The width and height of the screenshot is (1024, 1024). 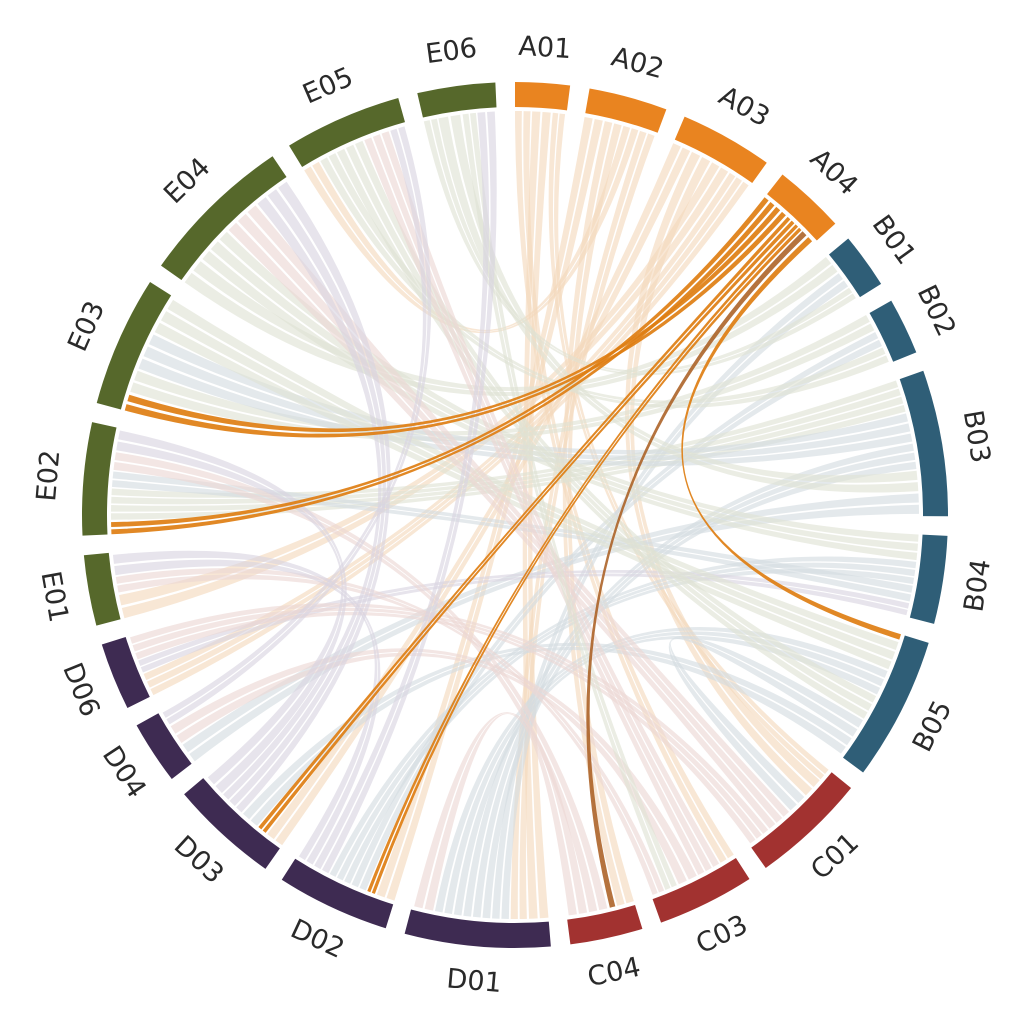 What do you see at coordinates (317, 939) in the screenshot?
I see `segment-label-D02: D02` at bounding box center [317, 939].